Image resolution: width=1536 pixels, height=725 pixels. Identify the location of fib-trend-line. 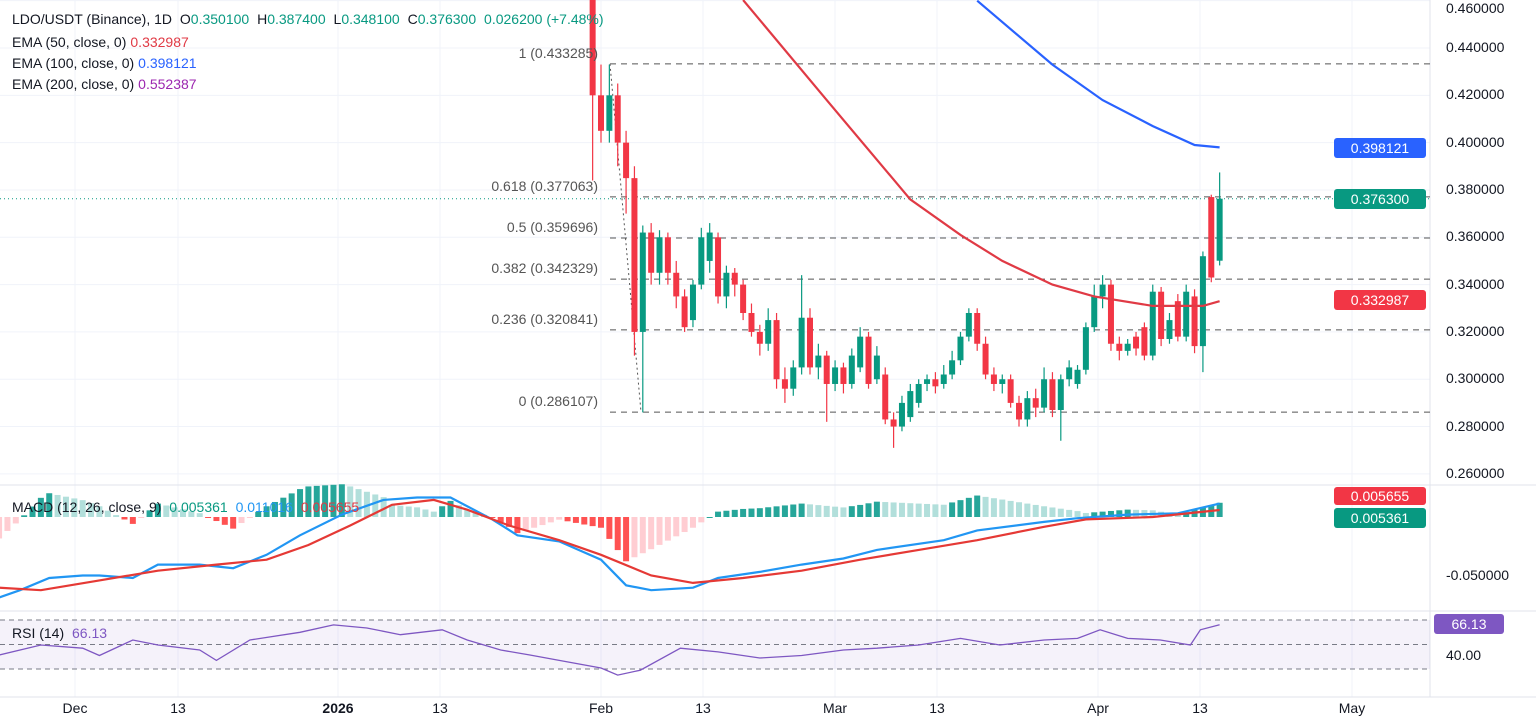
(625, 238).